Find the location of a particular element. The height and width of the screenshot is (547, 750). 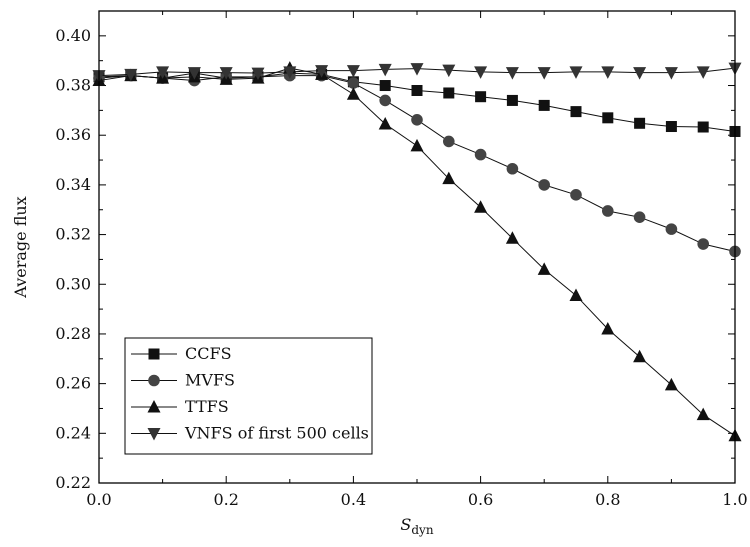

legend-box is located at coordinates (248, 396).